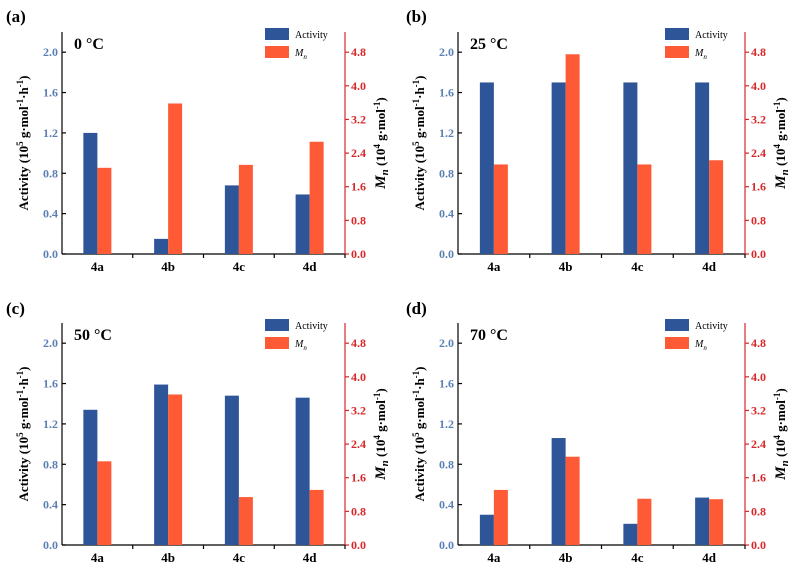  I want to click on panel-label: (c), so click(15, 308).